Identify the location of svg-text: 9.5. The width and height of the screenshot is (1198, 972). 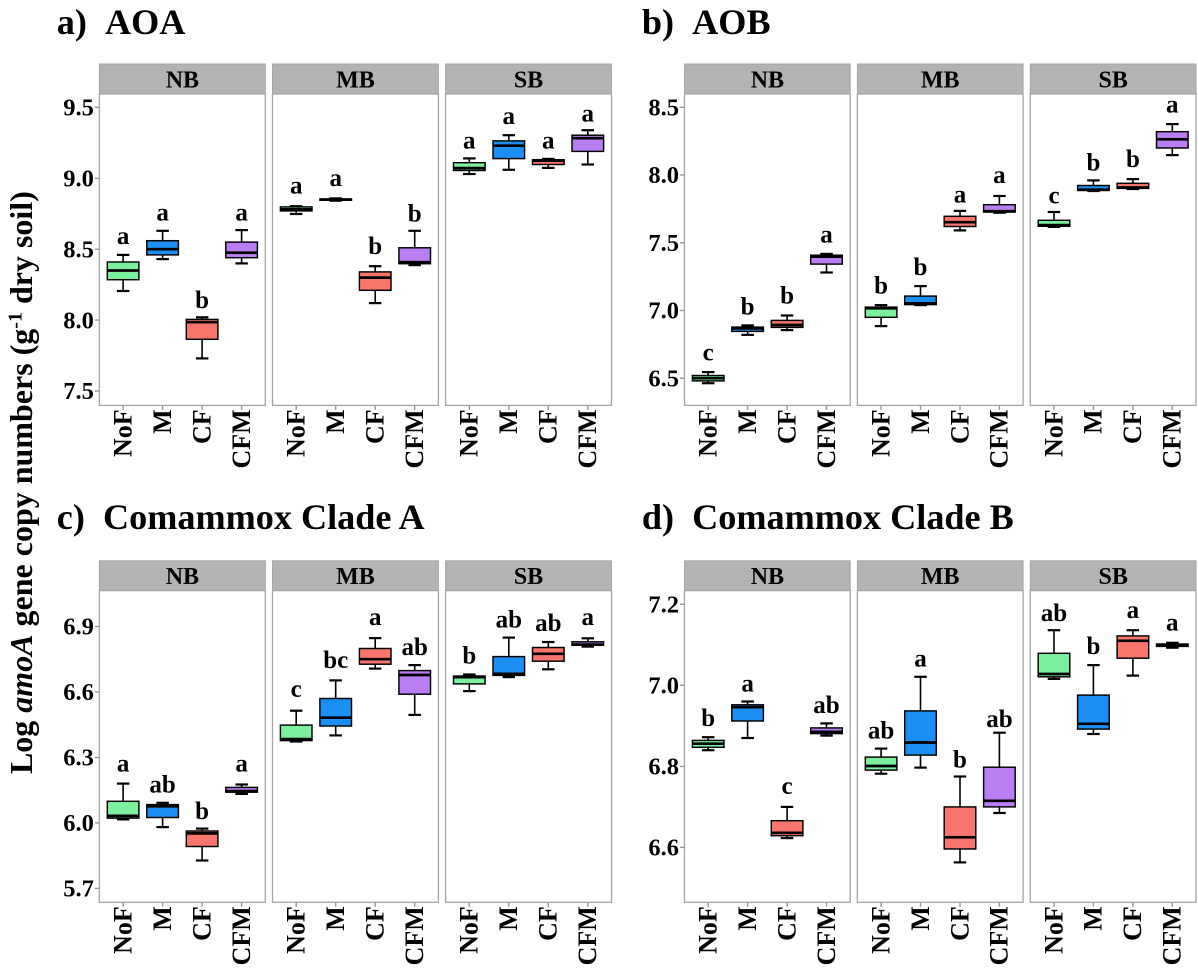
(78, 108).